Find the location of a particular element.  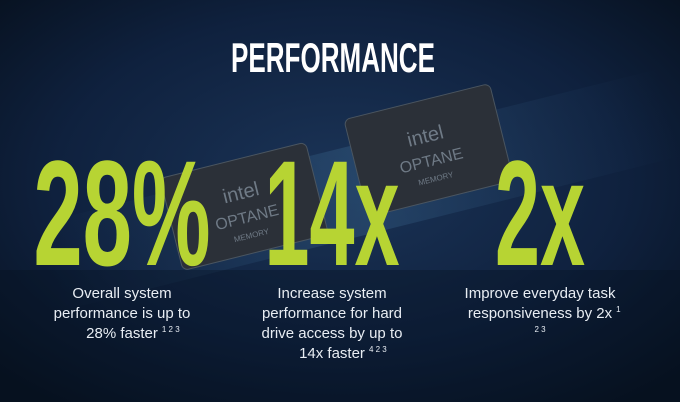

footnote-ref: 2 3 is located at coordinates (540, 329).